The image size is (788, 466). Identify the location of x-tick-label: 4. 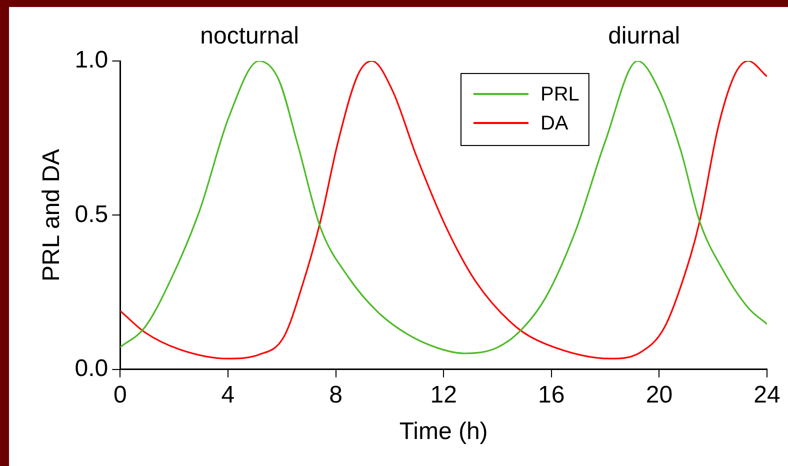
(228, 394).